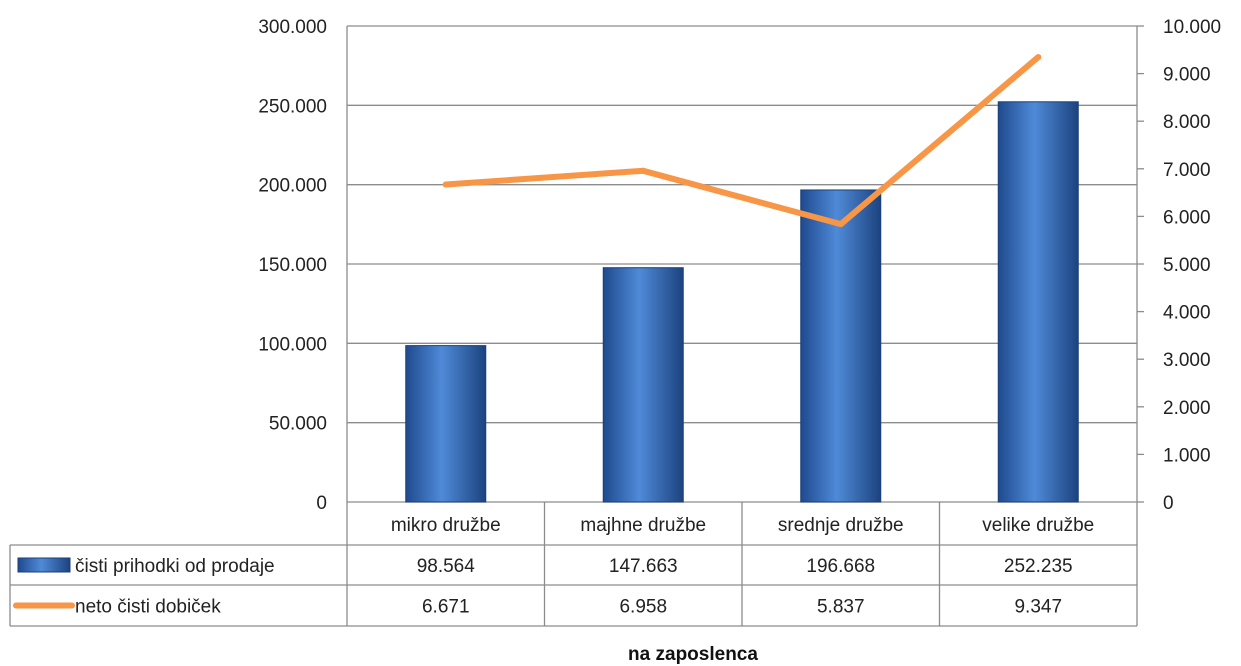 The width and height of the screenshot is (1241, 666). Describe the element at coordinates (1168, 503) in the screenshot. I see `y-right-tick-label: 0` at that location.